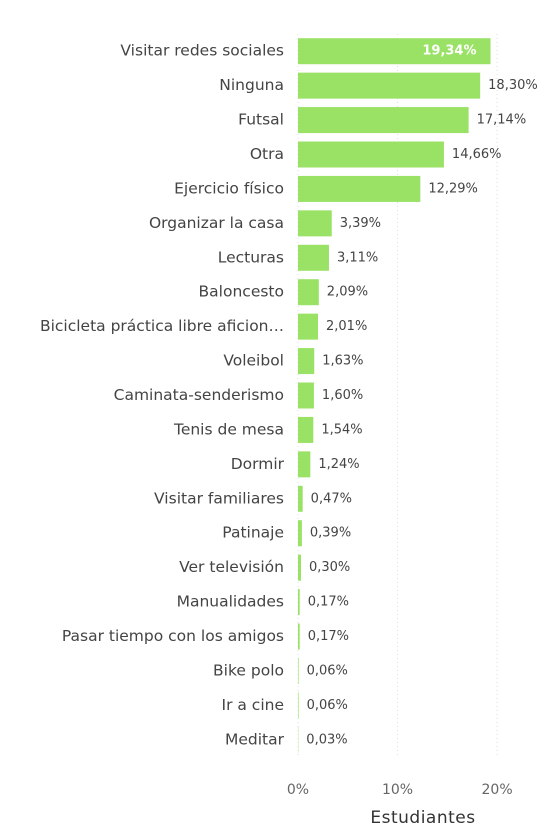 This screenshot has width=541, height=829. I want to click on category-label: Ver televisión, so click(231, 567).